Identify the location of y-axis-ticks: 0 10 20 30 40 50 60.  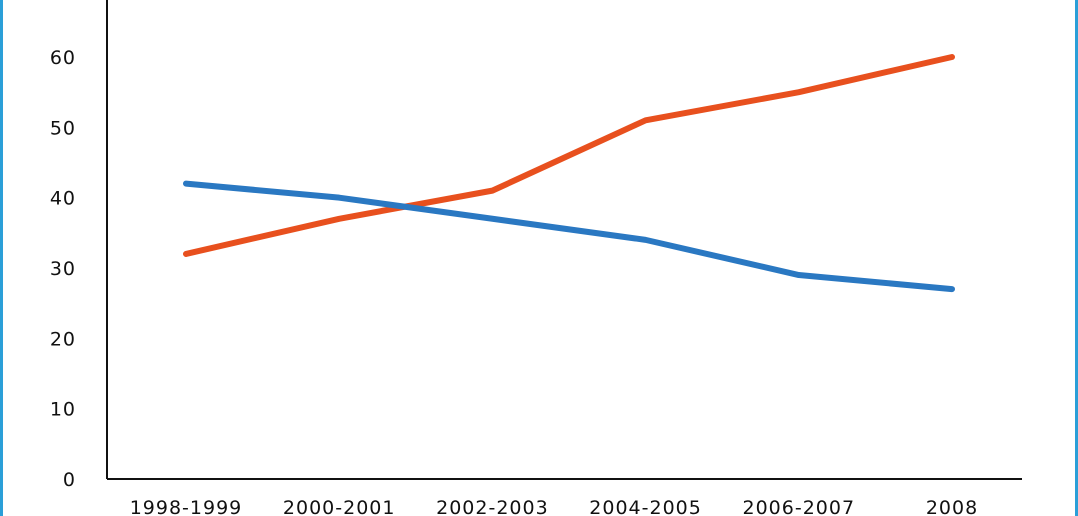
(63, 269).